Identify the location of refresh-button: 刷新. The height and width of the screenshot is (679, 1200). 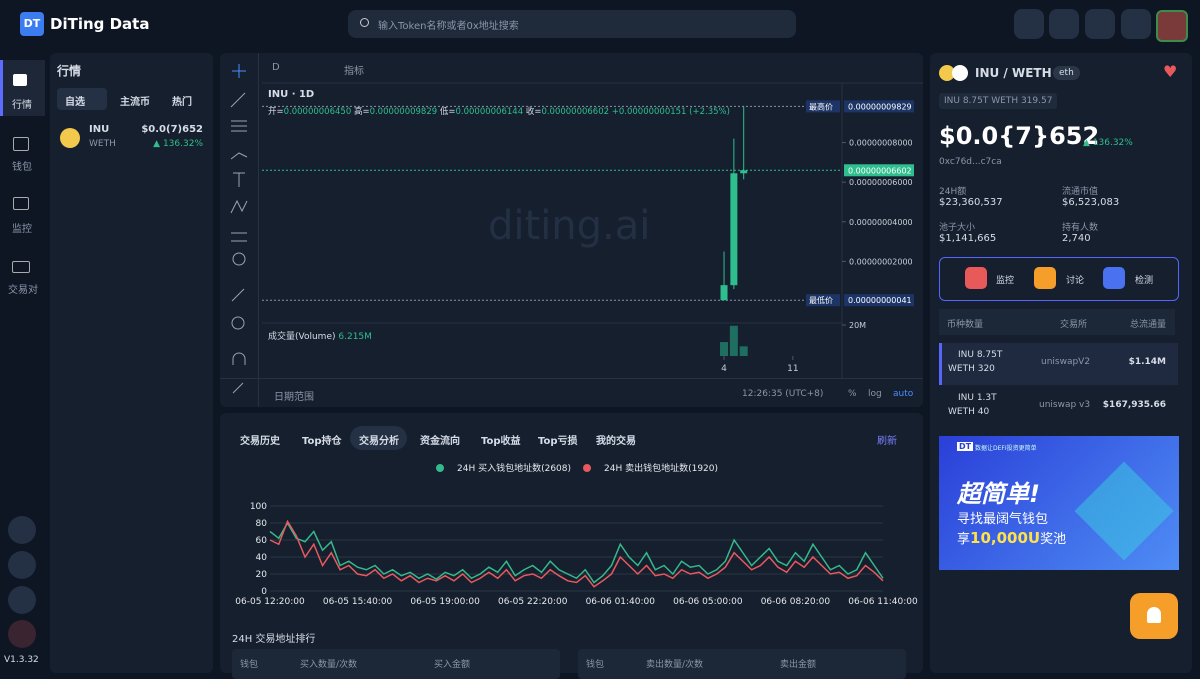
(887, 441).